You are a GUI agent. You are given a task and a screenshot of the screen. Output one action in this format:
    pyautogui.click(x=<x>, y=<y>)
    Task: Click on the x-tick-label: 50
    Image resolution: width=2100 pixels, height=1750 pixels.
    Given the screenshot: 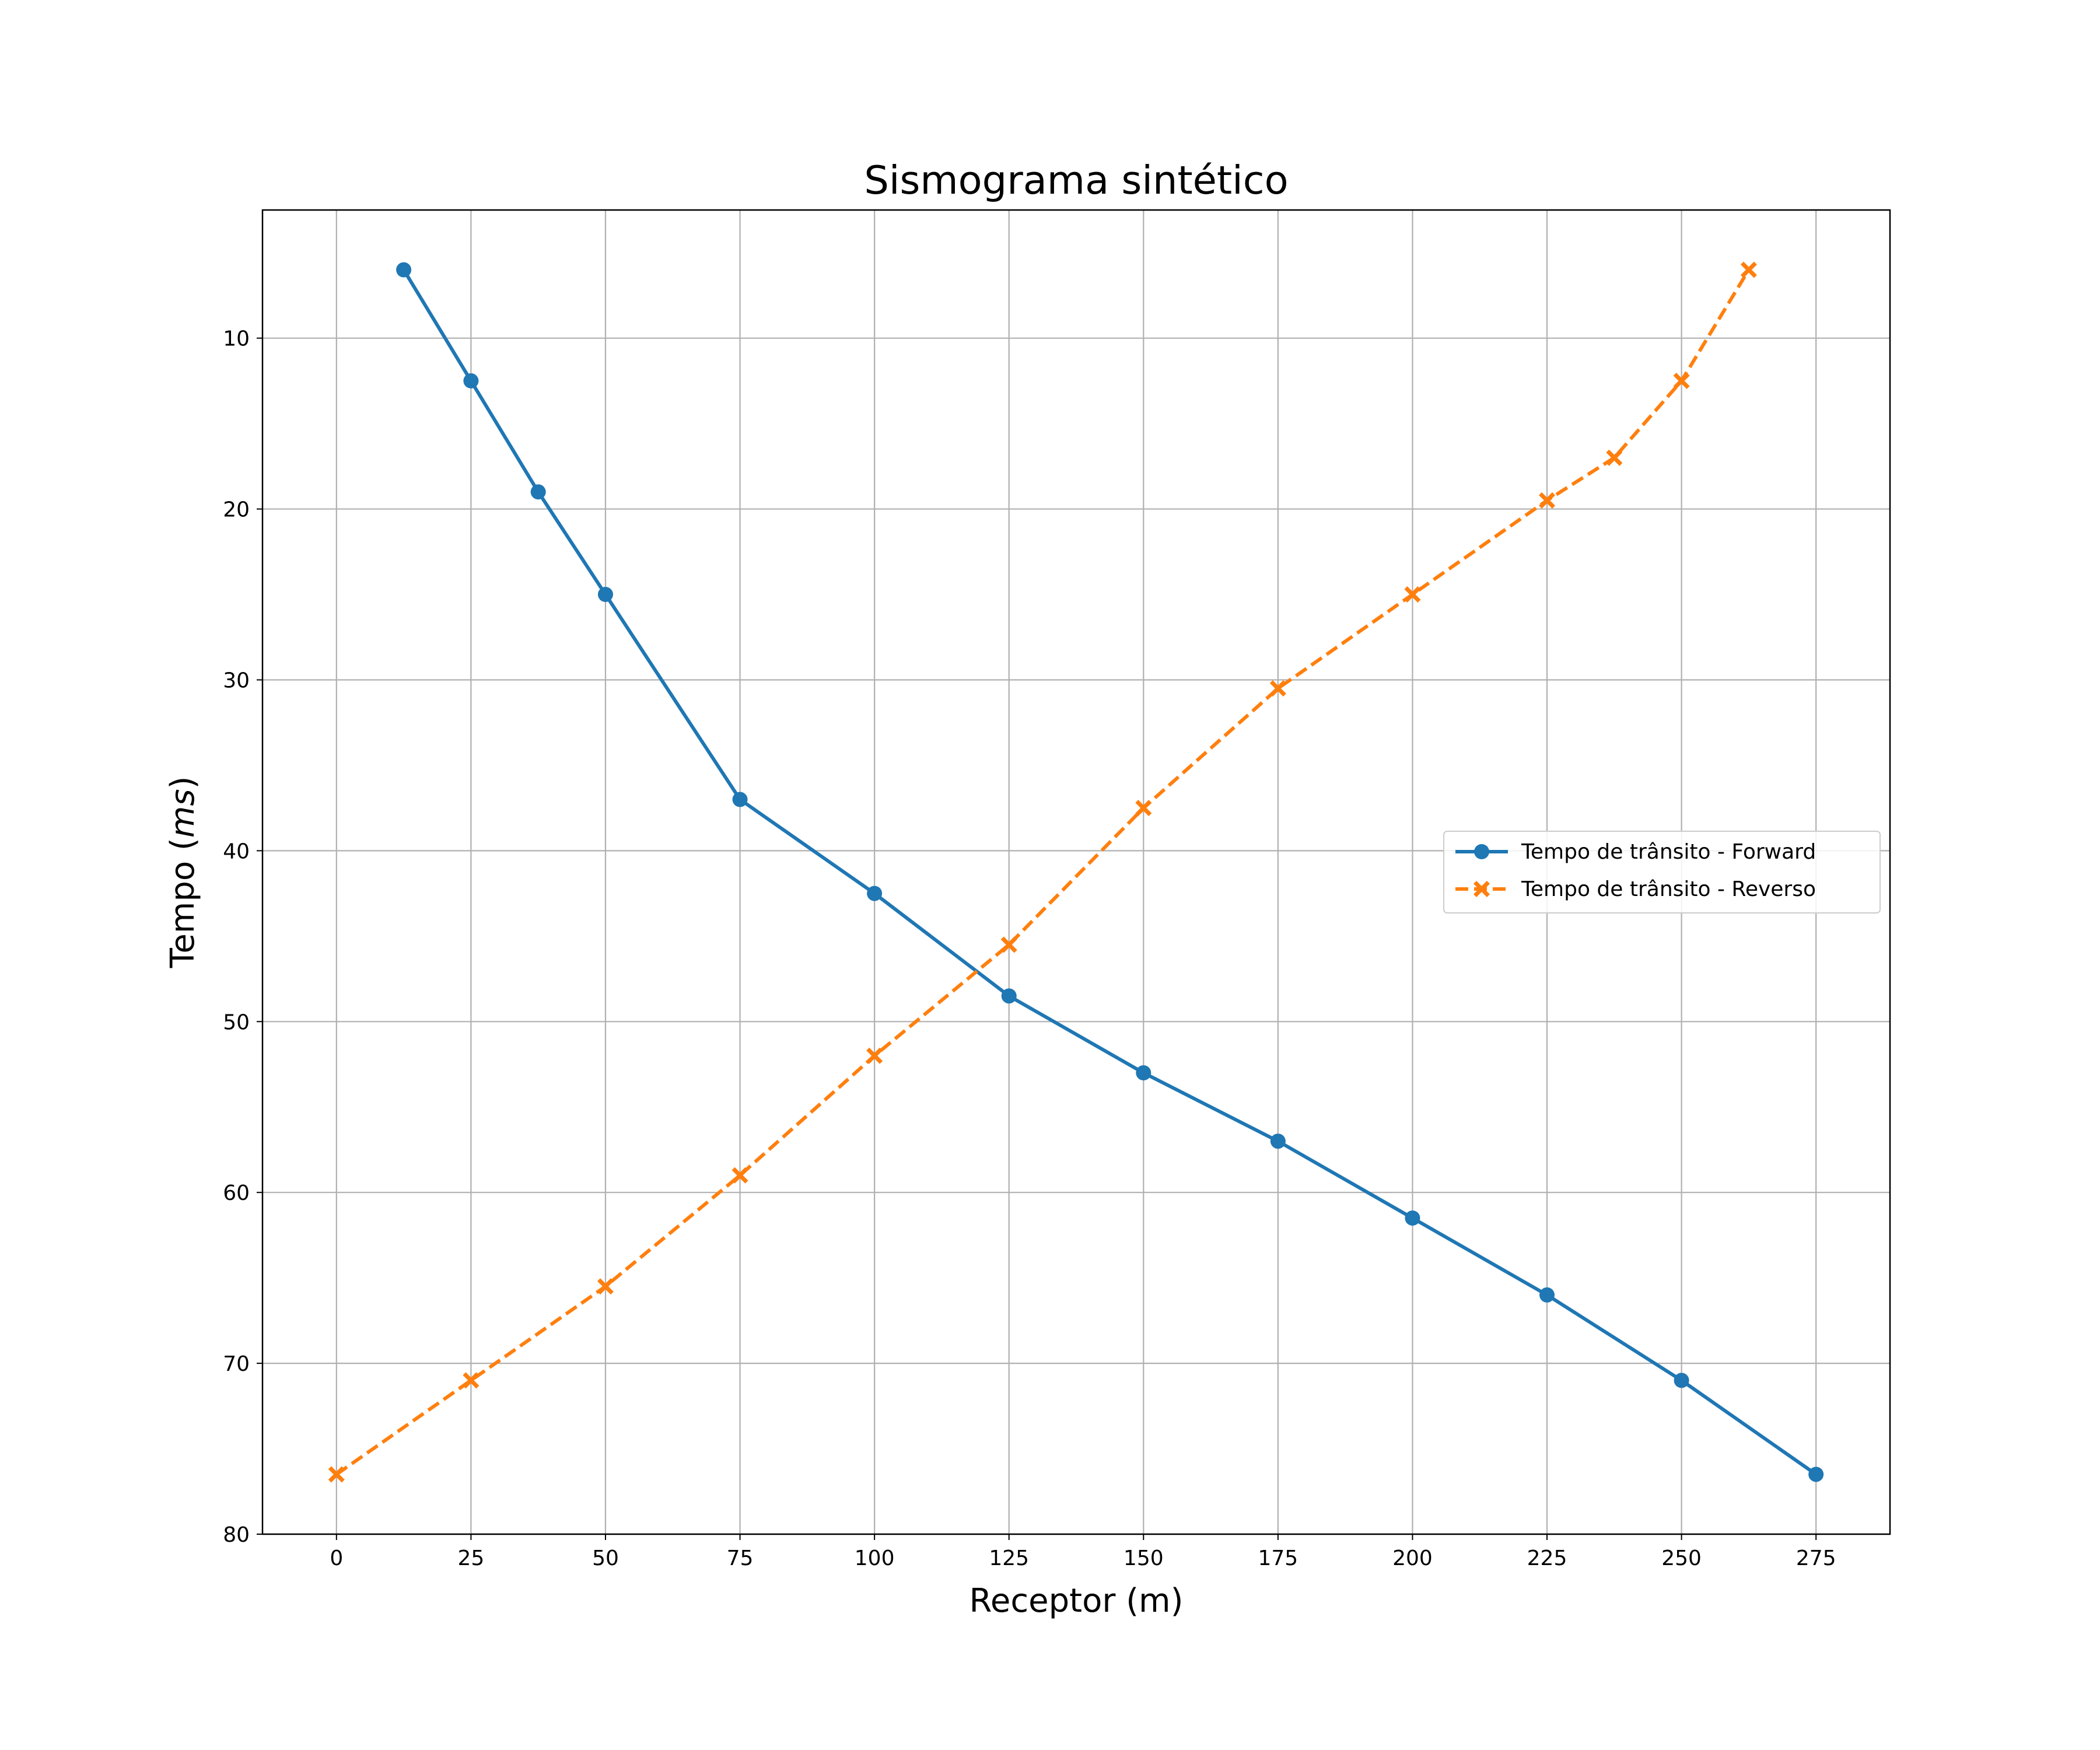 What is the action you would take?
    pyautogui.click(x=605, y=1558)
    